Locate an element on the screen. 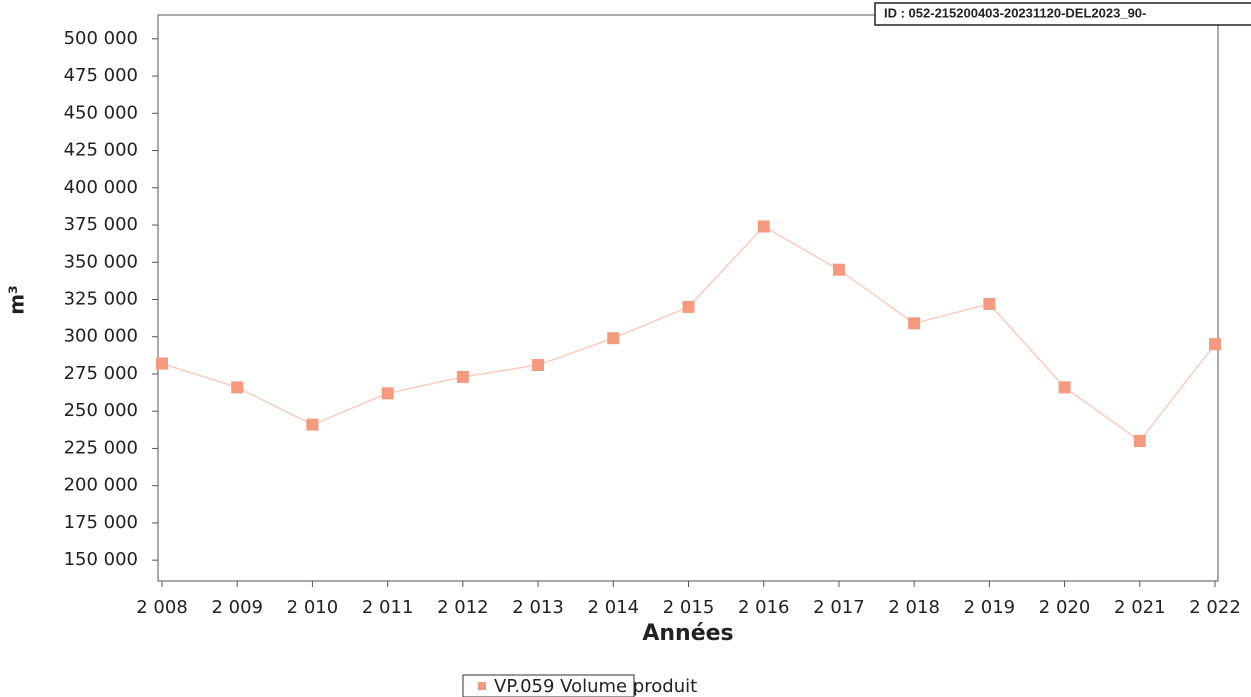 Image resolution: width=1251 pixels, height=697 pixels. y-tick-label: 425 000 is located at coordinates (101, 150).